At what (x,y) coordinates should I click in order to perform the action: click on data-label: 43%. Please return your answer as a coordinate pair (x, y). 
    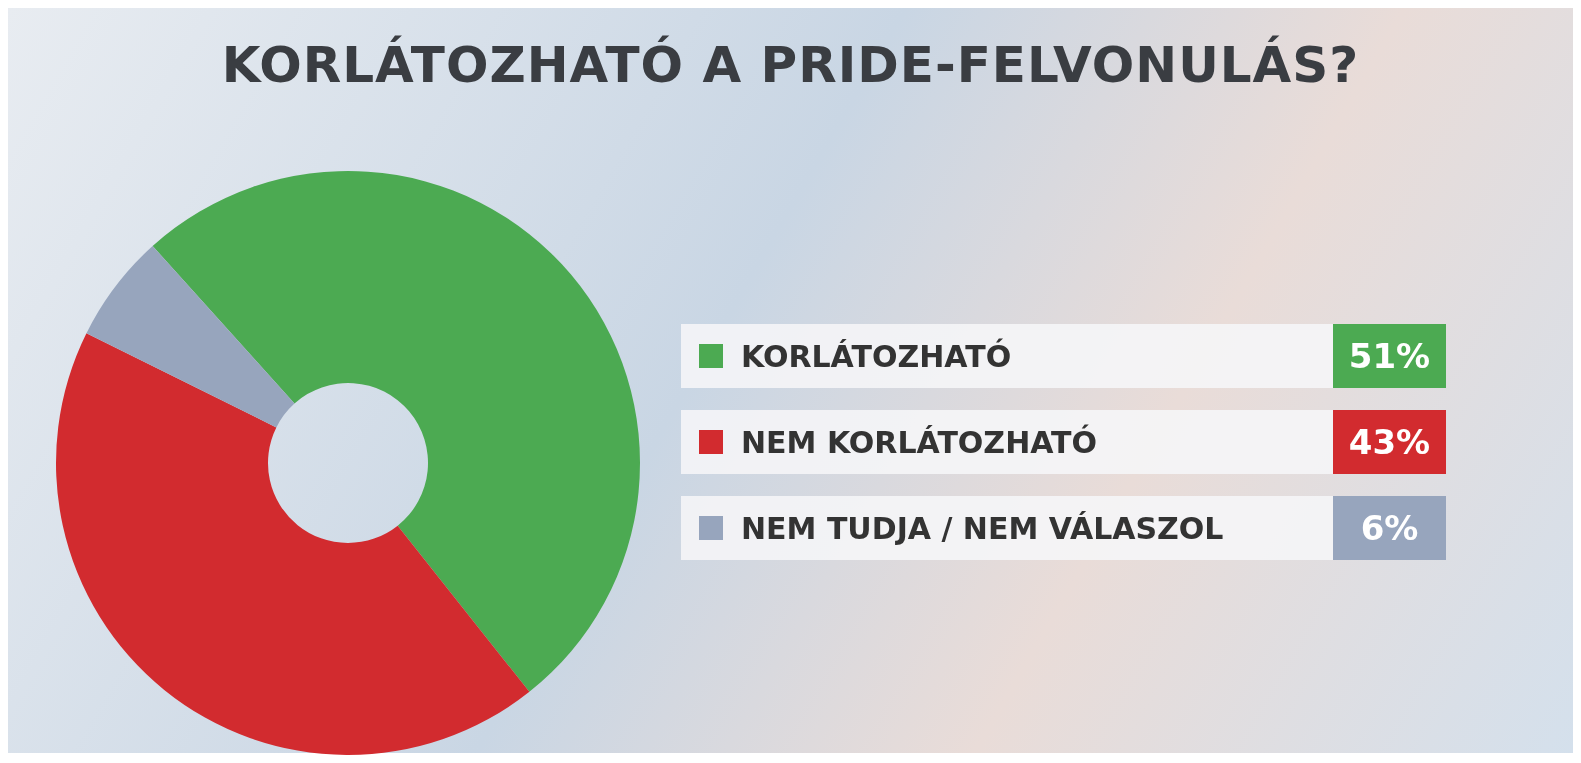
    Looking at the image, I should click on (1389, 442).